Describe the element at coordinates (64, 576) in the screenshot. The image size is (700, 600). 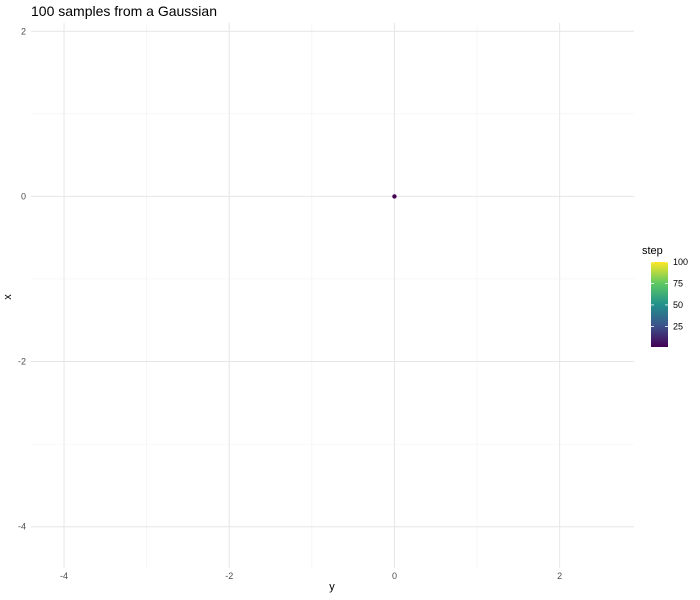
I see `x-tick-label: -4` at that location.